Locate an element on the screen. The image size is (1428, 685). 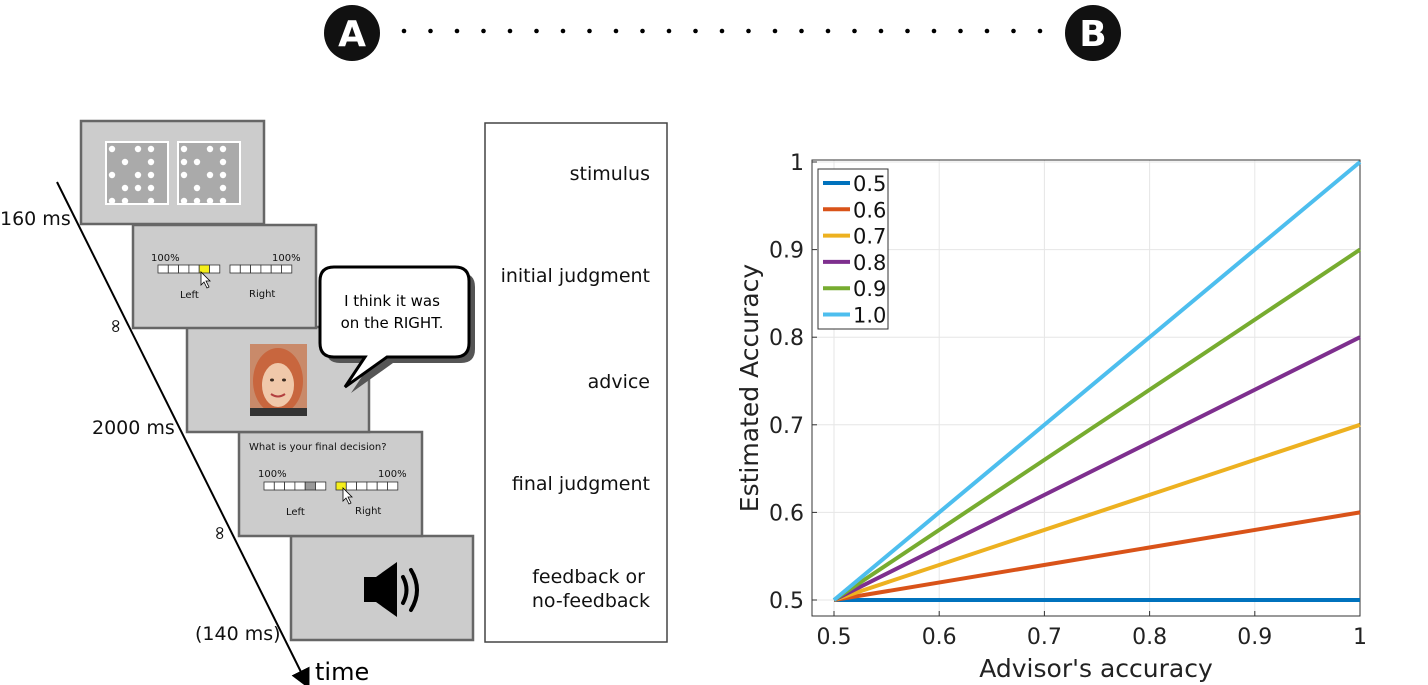
y-tick-label: 0.5 is located at coordinates (786, 601).